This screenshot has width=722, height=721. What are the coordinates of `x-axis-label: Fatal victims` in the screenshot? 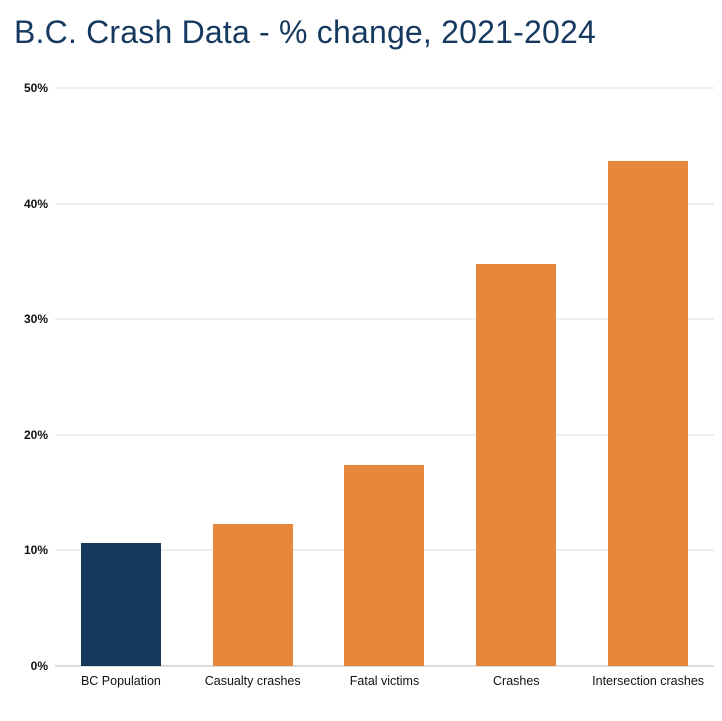 It's located at (384, 681).